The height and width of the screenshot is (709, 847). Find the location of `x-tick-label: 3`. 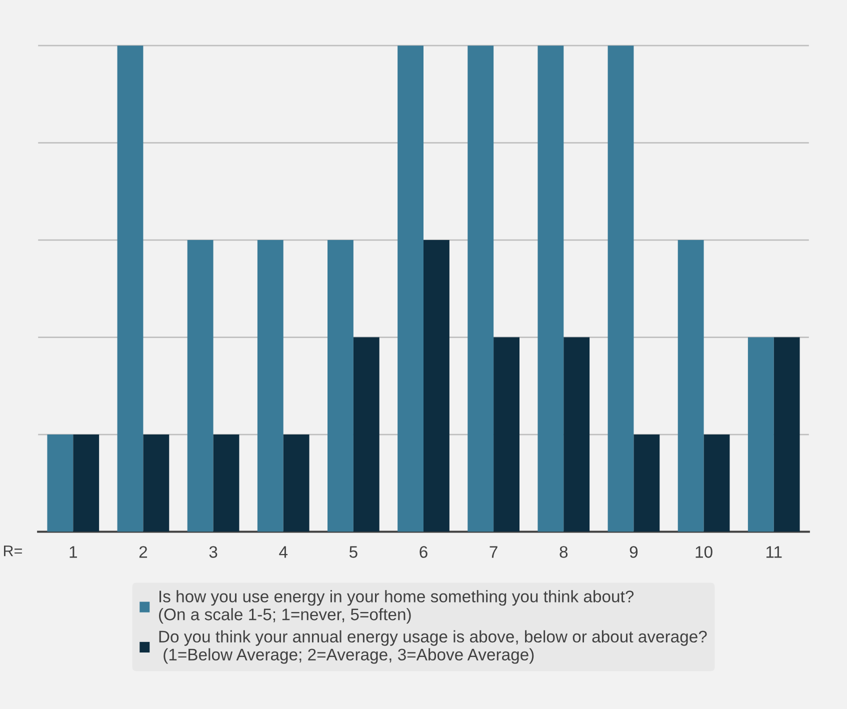

x-tick-label: 3 is located at coordinates (213, 552).